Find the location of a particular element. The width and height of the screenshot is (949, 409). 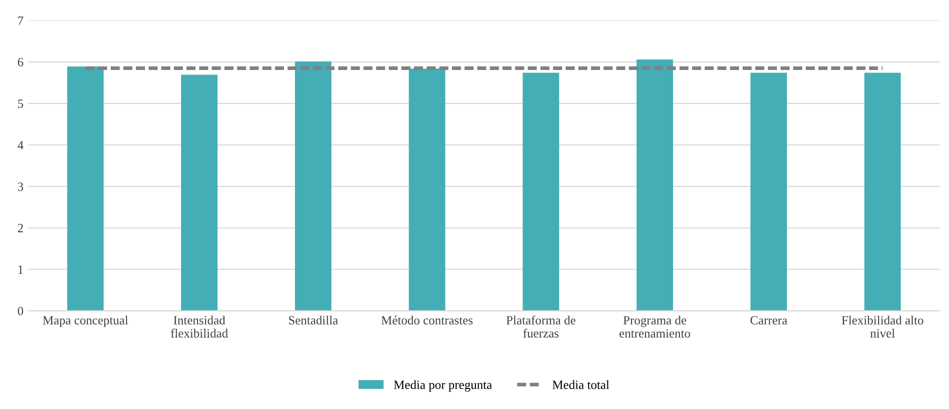

x-tick-label: Programa de entrenamiento is located at coordinates (655, 327).